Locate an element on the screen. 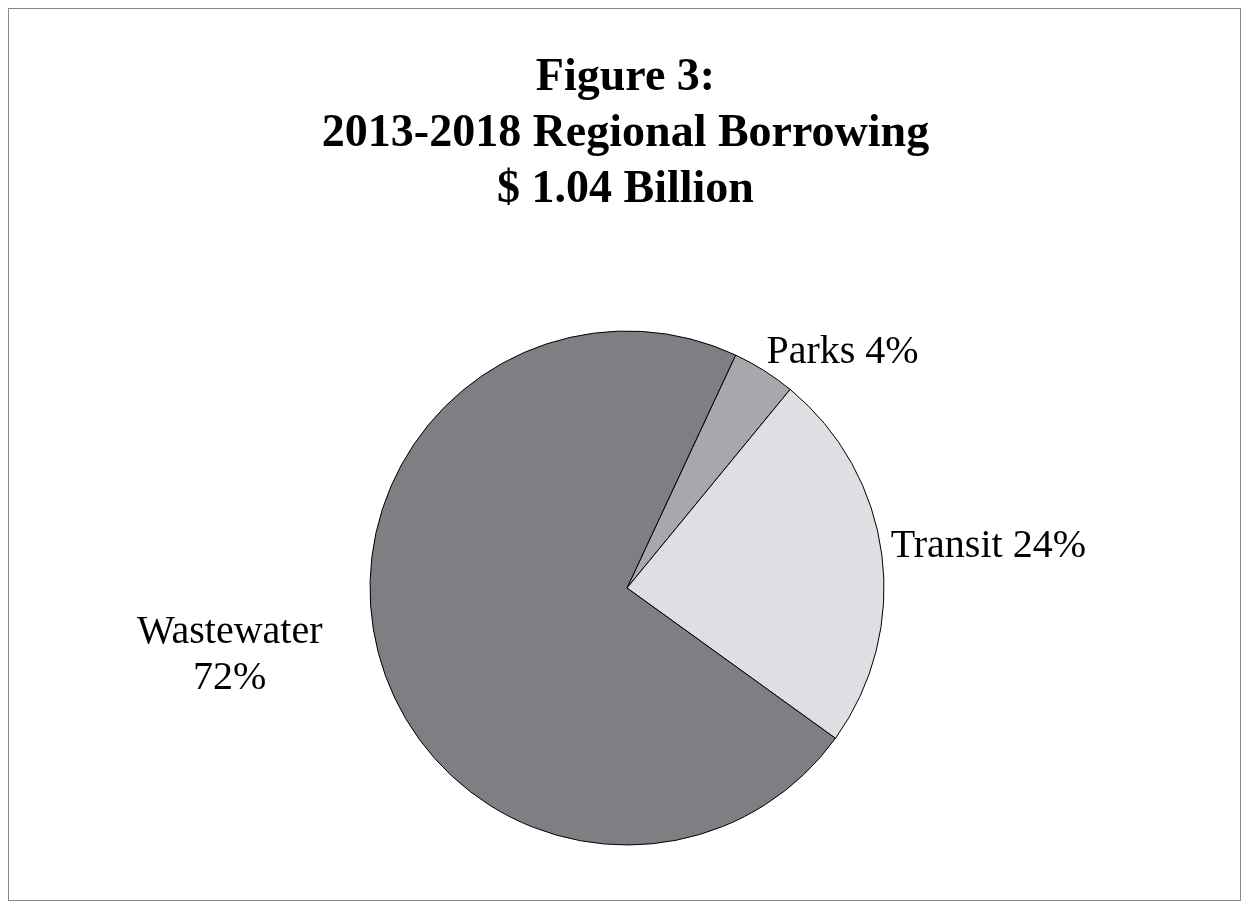  data-label: 4% is located at coordinates (892, 349).